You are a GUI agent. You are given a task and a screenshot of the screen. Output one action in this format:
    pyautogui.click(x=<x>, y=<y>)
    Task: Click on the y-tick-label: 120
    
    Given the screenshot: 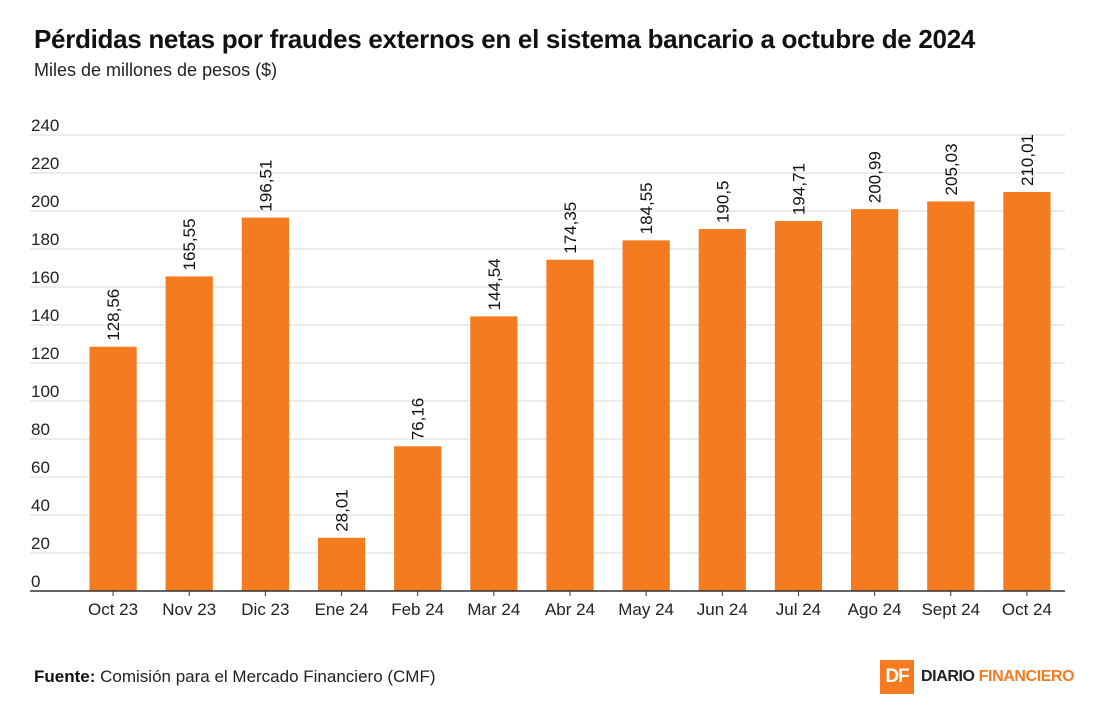 What is the action you would take?
    pyautogui.click(x=45, y=353)
    